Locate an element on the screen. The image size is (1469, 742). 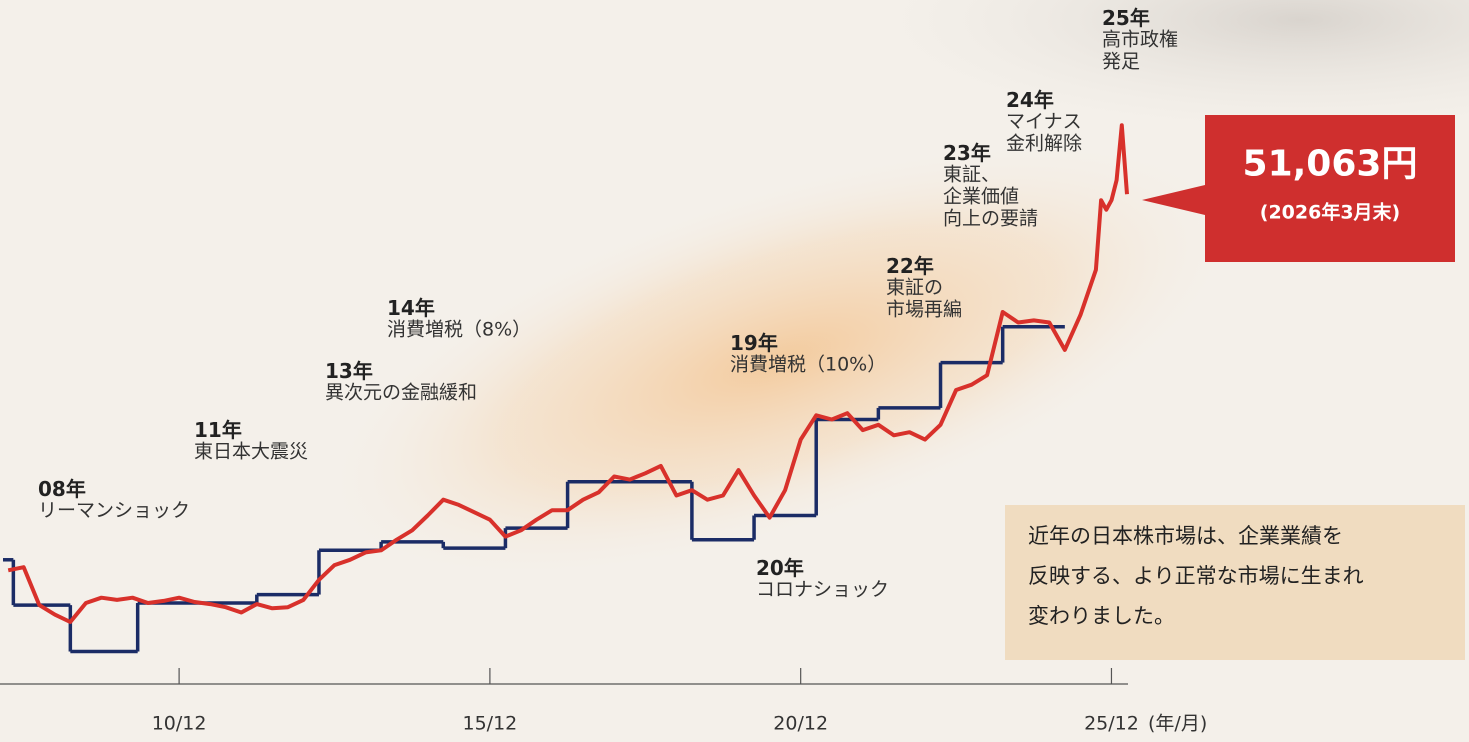
value-label: 51,063円 is located at coordinates (1330, 164).